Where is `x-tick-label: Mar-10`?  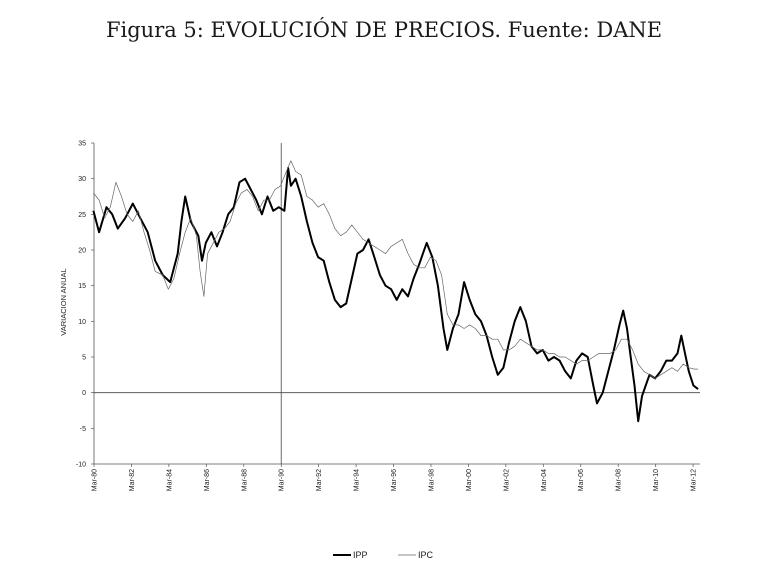
x-tick-label: Mar-10 is located at coordinates (656, 480).